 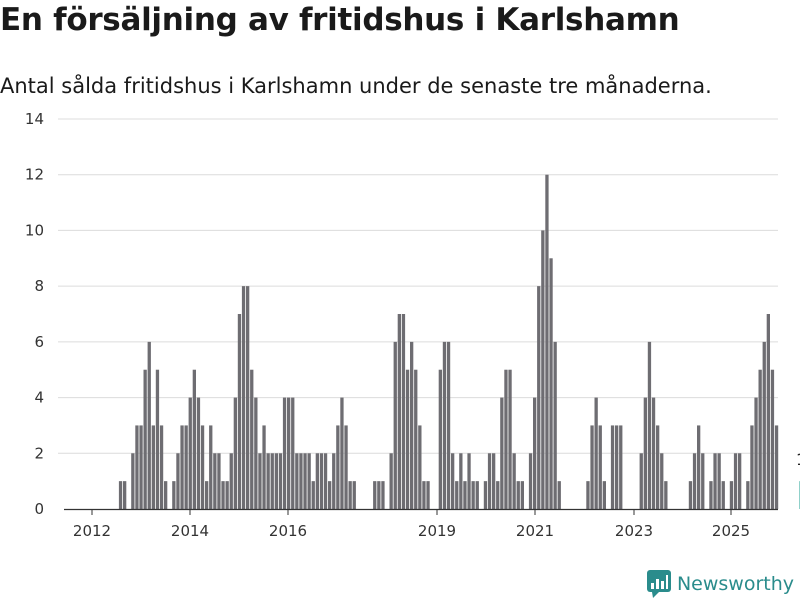 I want to click on y-tick-label: 2, so click(x=39, y=453).